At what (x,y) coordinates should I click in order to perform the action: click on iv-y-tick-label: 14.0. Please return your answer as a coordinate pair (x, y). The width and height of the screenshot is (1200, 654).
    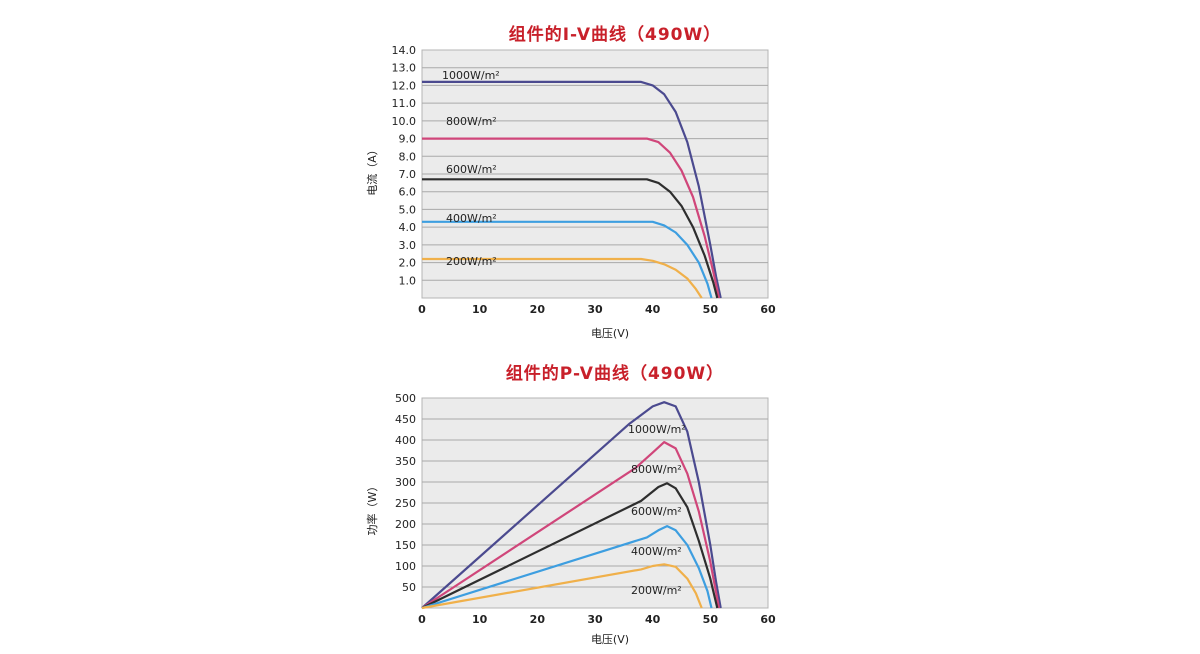
    Looking at the image, I should click on (404, 50).